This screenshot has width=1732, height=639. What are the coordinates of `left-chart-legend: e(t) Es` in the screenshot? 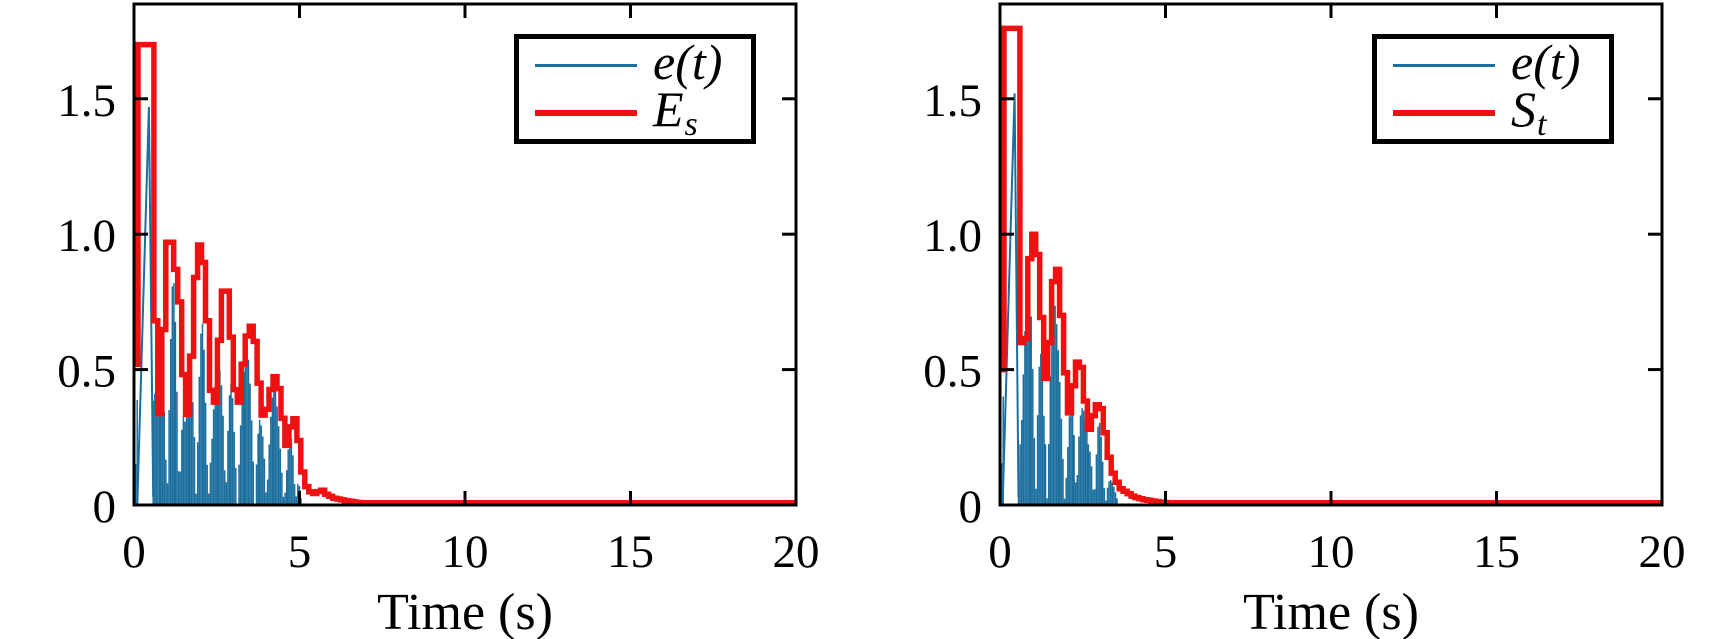 It's located at (635, 89).